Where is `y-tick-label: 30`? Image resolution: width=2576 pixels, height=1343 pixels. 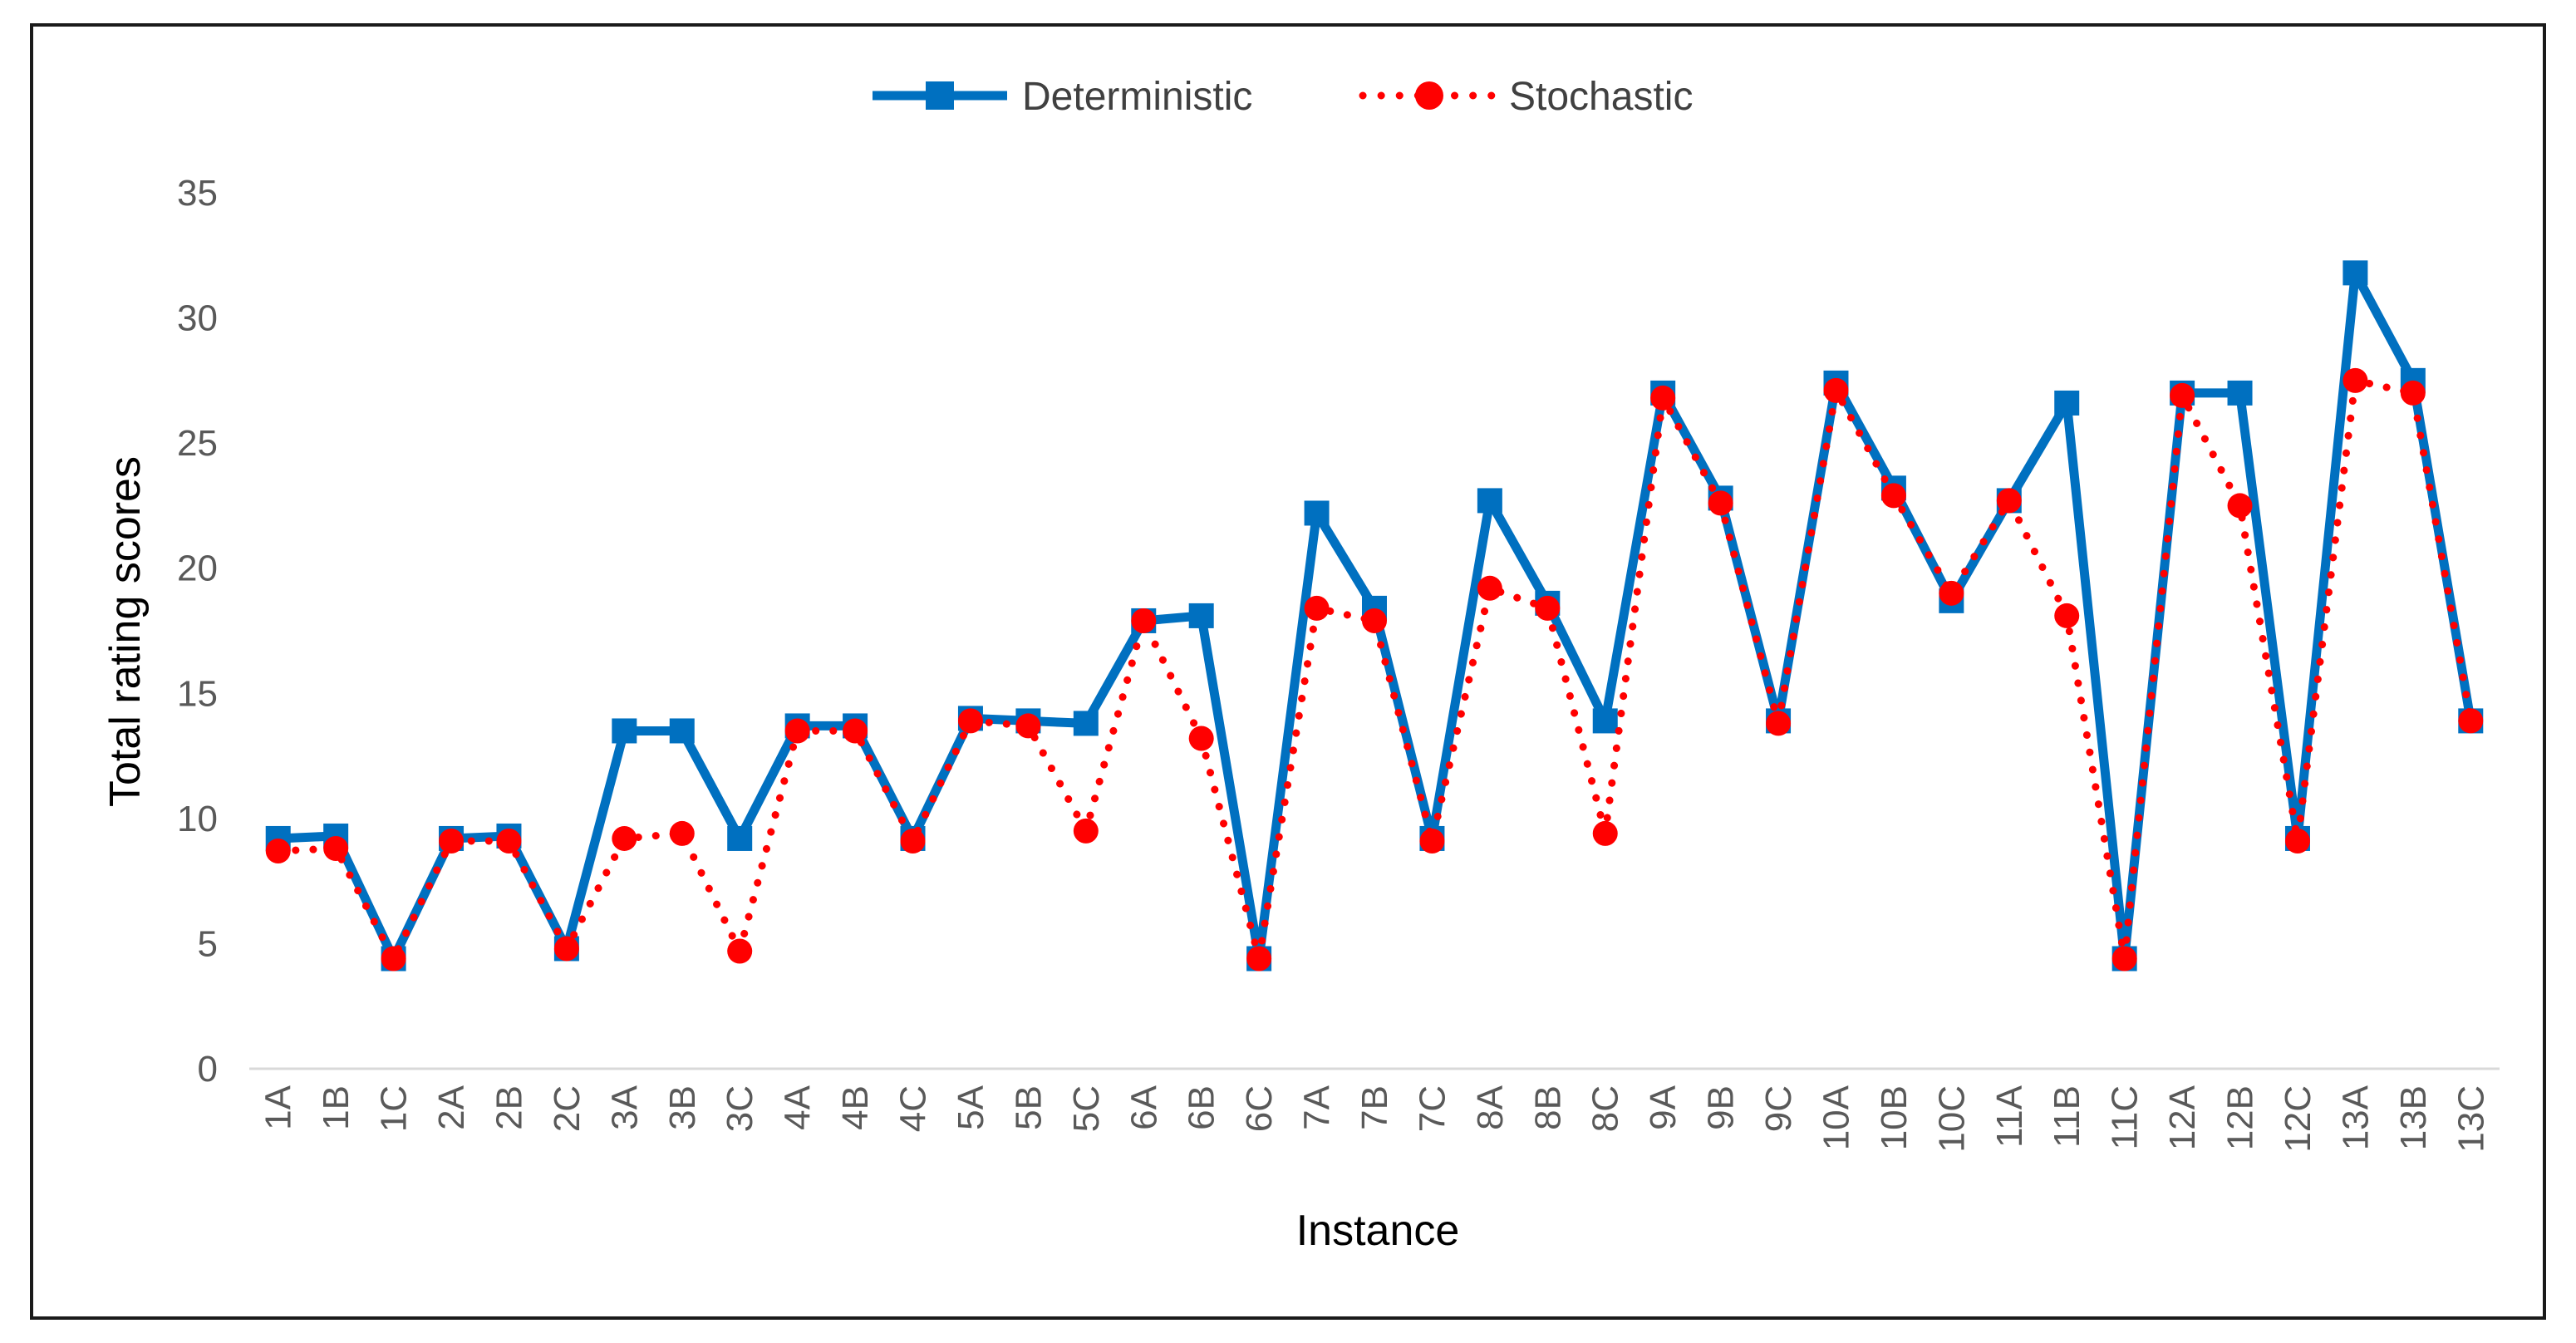
y-tick-label: 30 is located at coordinates (197, 318).